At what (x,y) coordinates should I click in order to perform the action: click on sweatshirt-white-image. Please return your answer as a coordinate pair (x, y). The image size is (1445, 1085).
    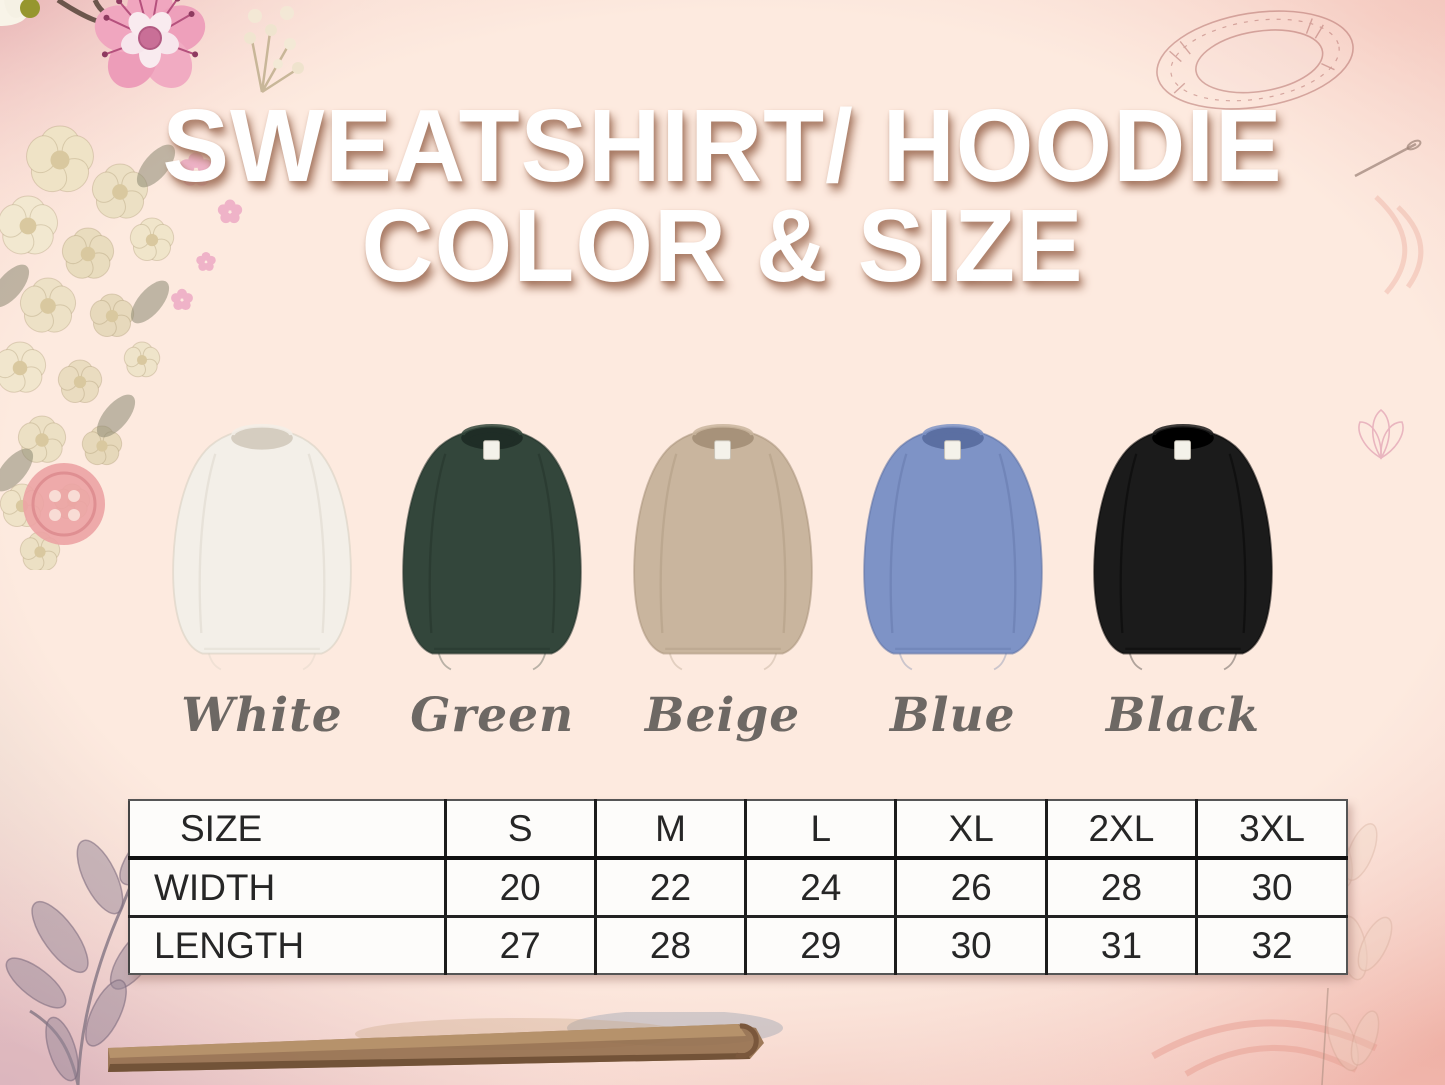
    Looking at the image, I should click on (262, 549).